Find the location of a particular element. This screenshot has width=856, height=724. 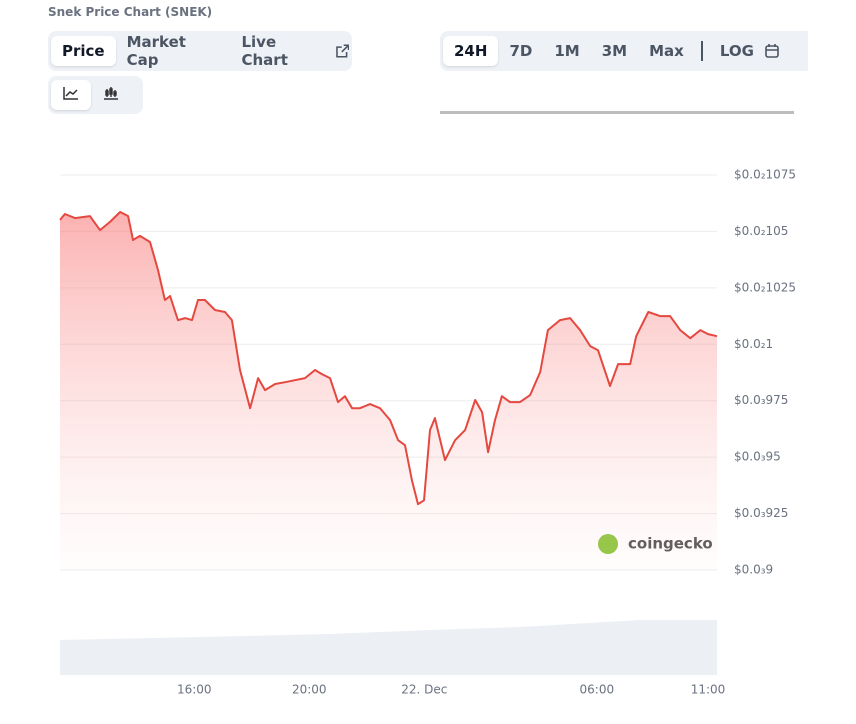

range-button: 24H is located at coordinates (471, 51).